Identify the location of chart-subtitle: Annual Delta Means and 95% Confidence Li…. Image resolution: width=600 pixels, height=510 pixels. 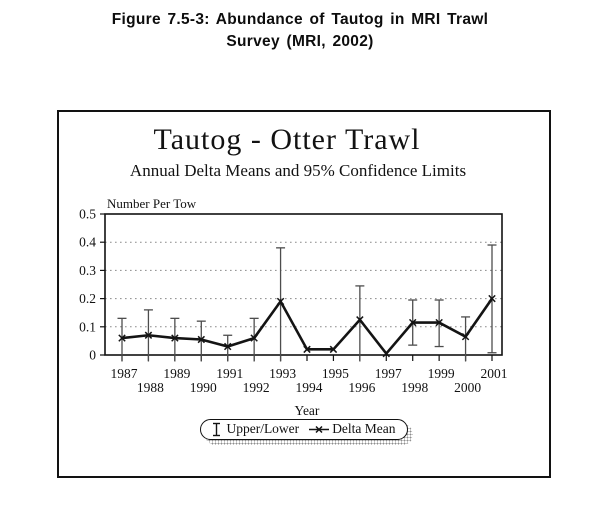
(298, 170).